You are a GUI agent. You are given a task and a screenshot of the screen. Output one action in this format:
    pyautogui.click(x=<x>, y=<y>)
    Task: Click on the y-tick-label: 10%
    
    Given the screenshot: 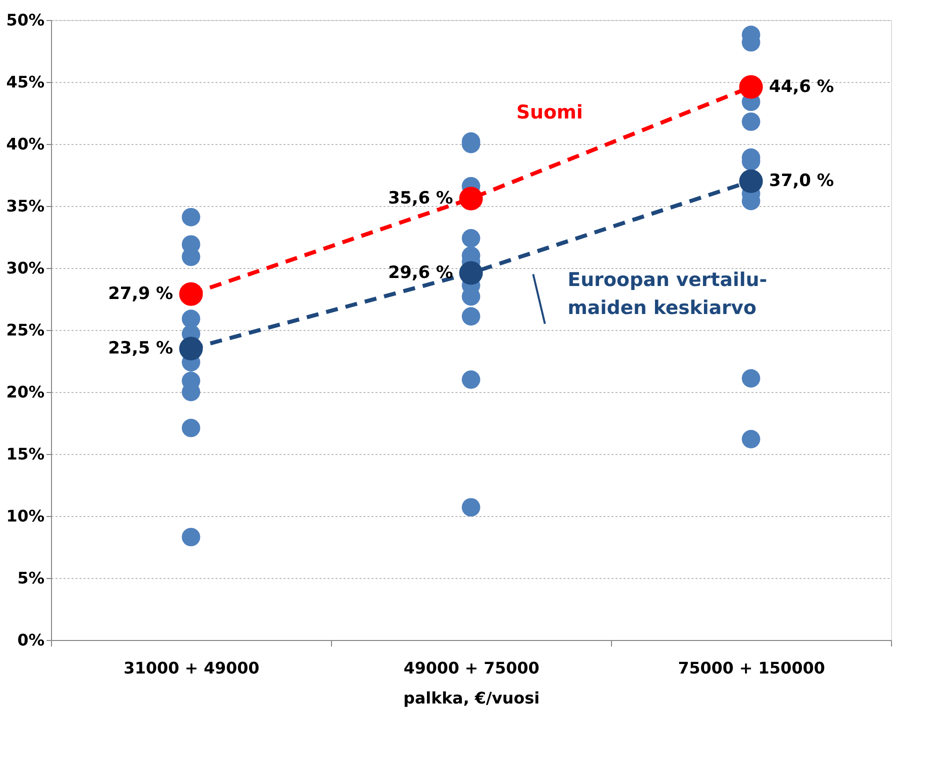 What is the action you would take?
    pyautogui.click(x=25, y=516)
    